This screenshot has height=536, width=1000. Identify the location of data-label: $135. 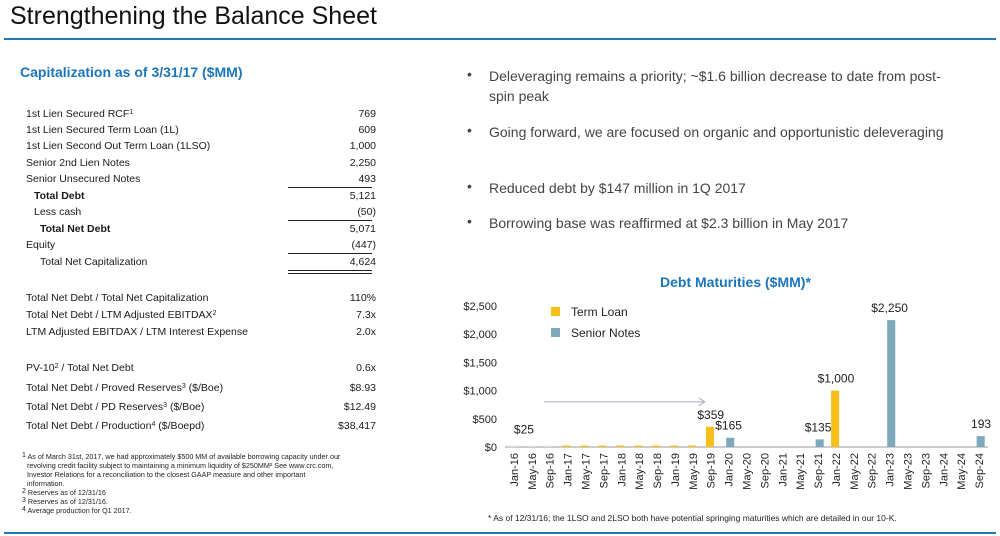
(818, 427).